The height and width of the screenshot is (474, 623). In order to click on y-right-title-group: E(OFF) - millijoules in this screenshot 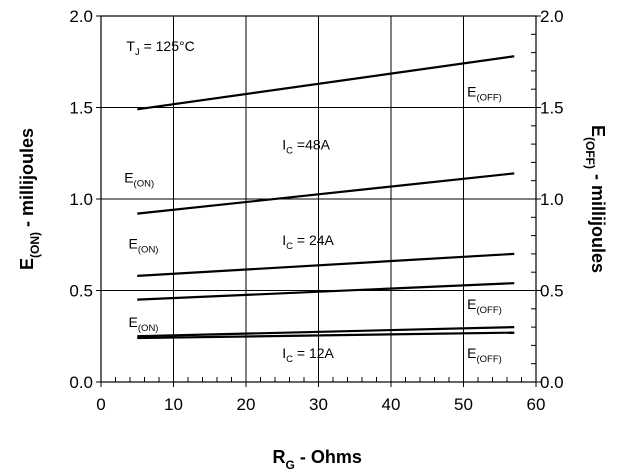, I will do `click(595, 199)`.